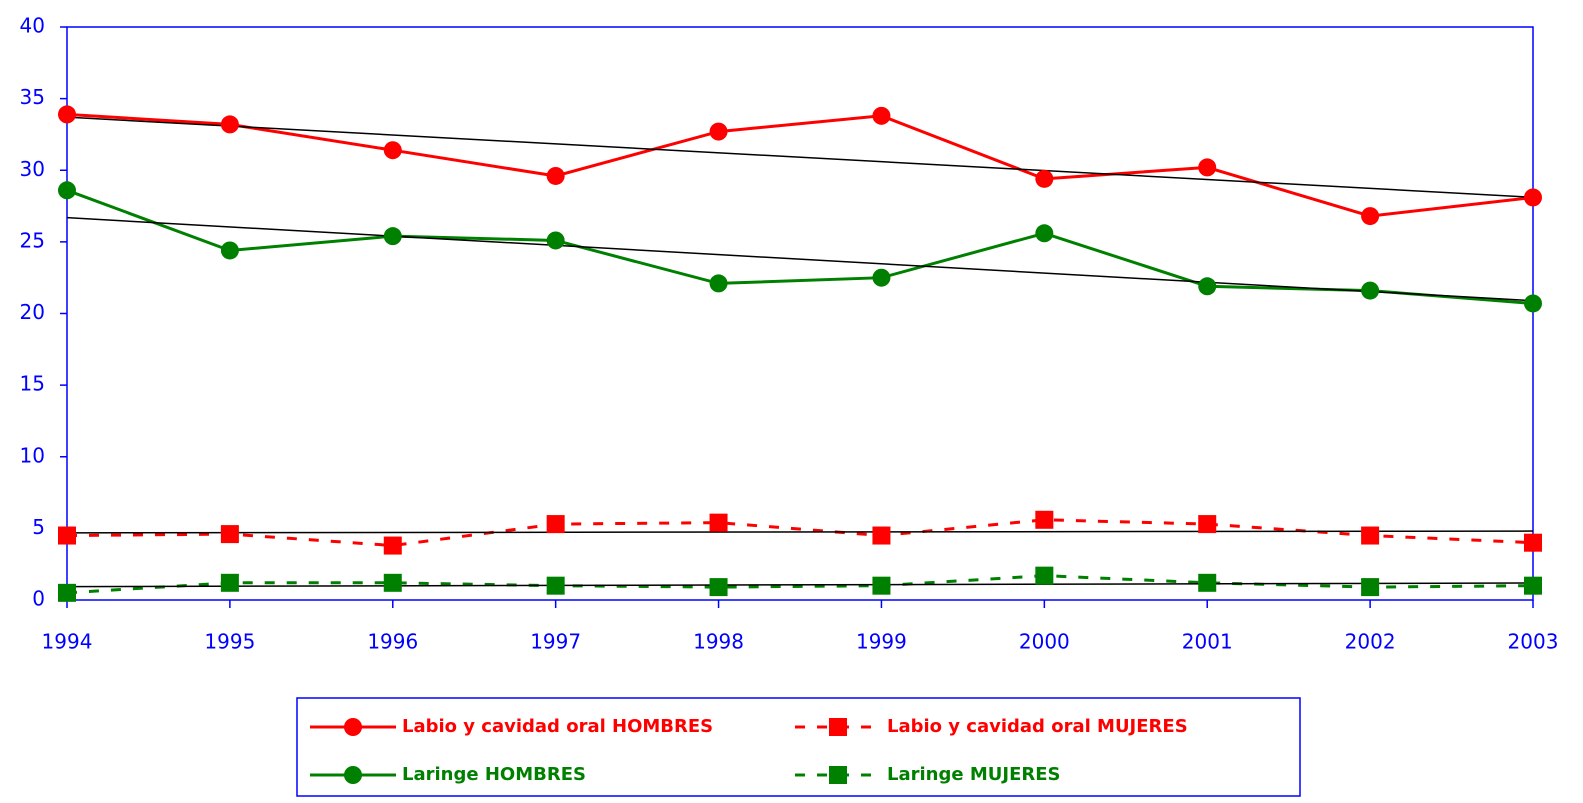 This screenshot has height=803, width=1583. I want to click on x-tick-label: 2001, so click(1207, 642).